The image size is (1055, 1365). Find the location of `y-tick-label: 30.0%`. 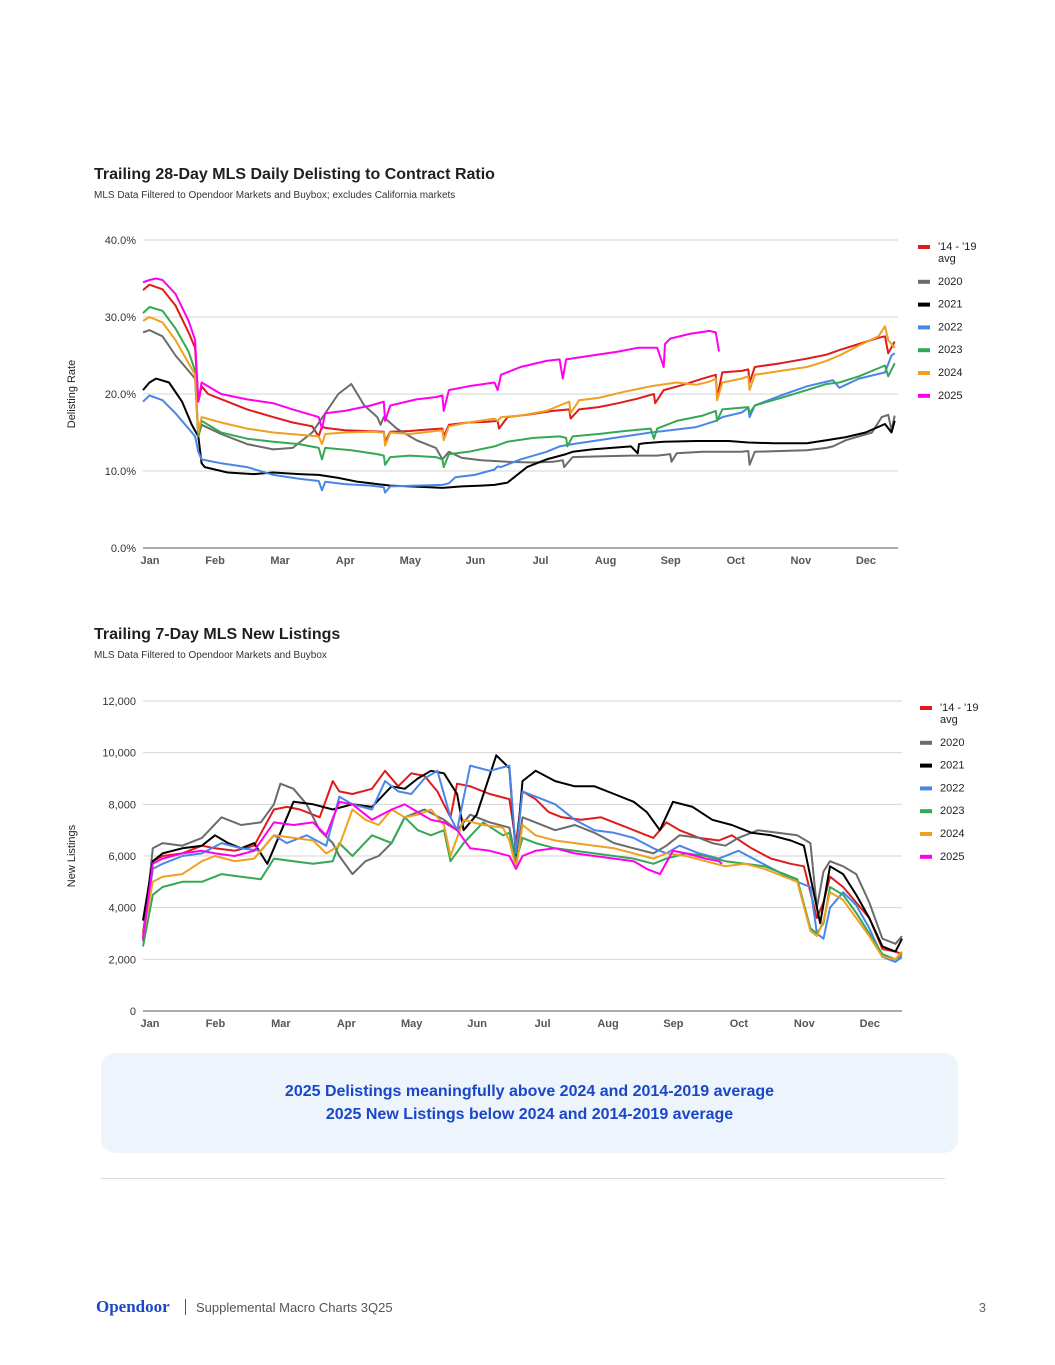

y-tick-label: 30.0% is located at coordinates (120, 318).